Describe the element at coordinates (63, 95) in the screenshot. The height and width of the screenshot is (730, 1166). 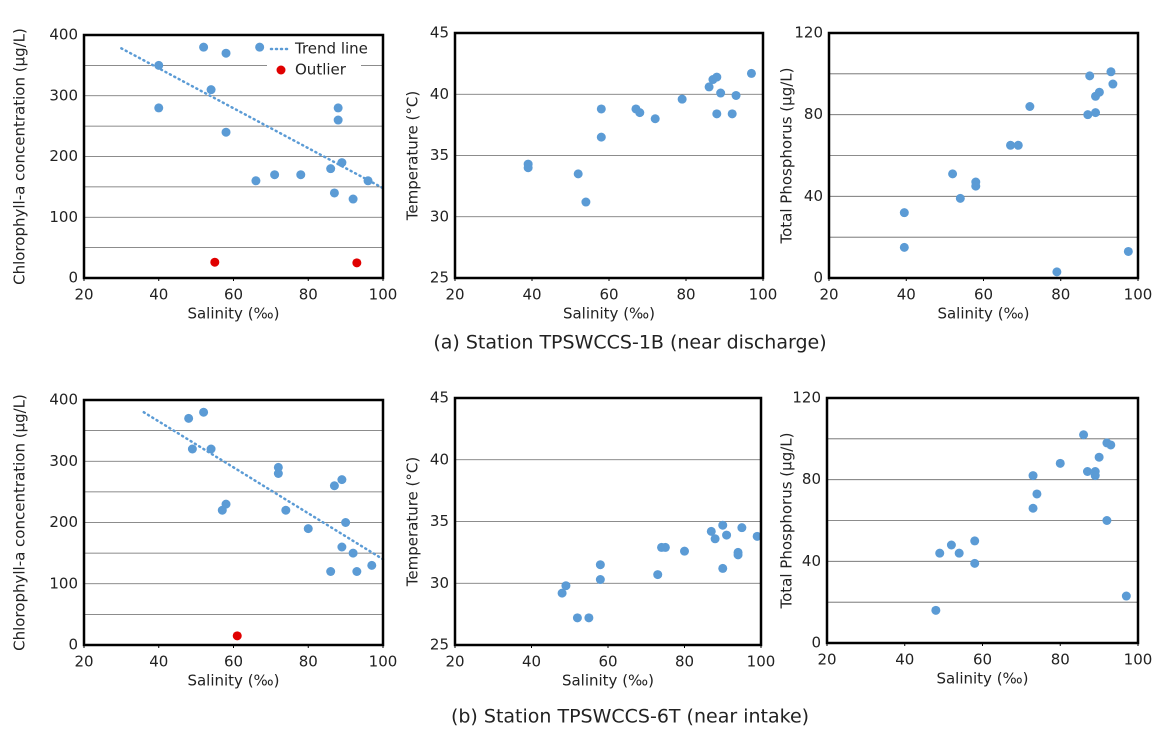
I see `y-tick-label: 300` at that location.